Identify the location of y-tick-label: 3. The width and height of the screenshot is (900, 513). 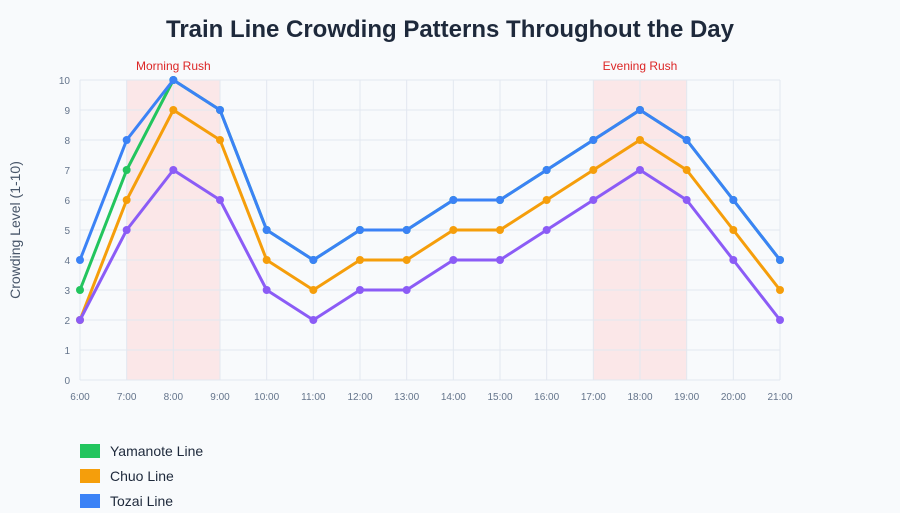
(67, 291).